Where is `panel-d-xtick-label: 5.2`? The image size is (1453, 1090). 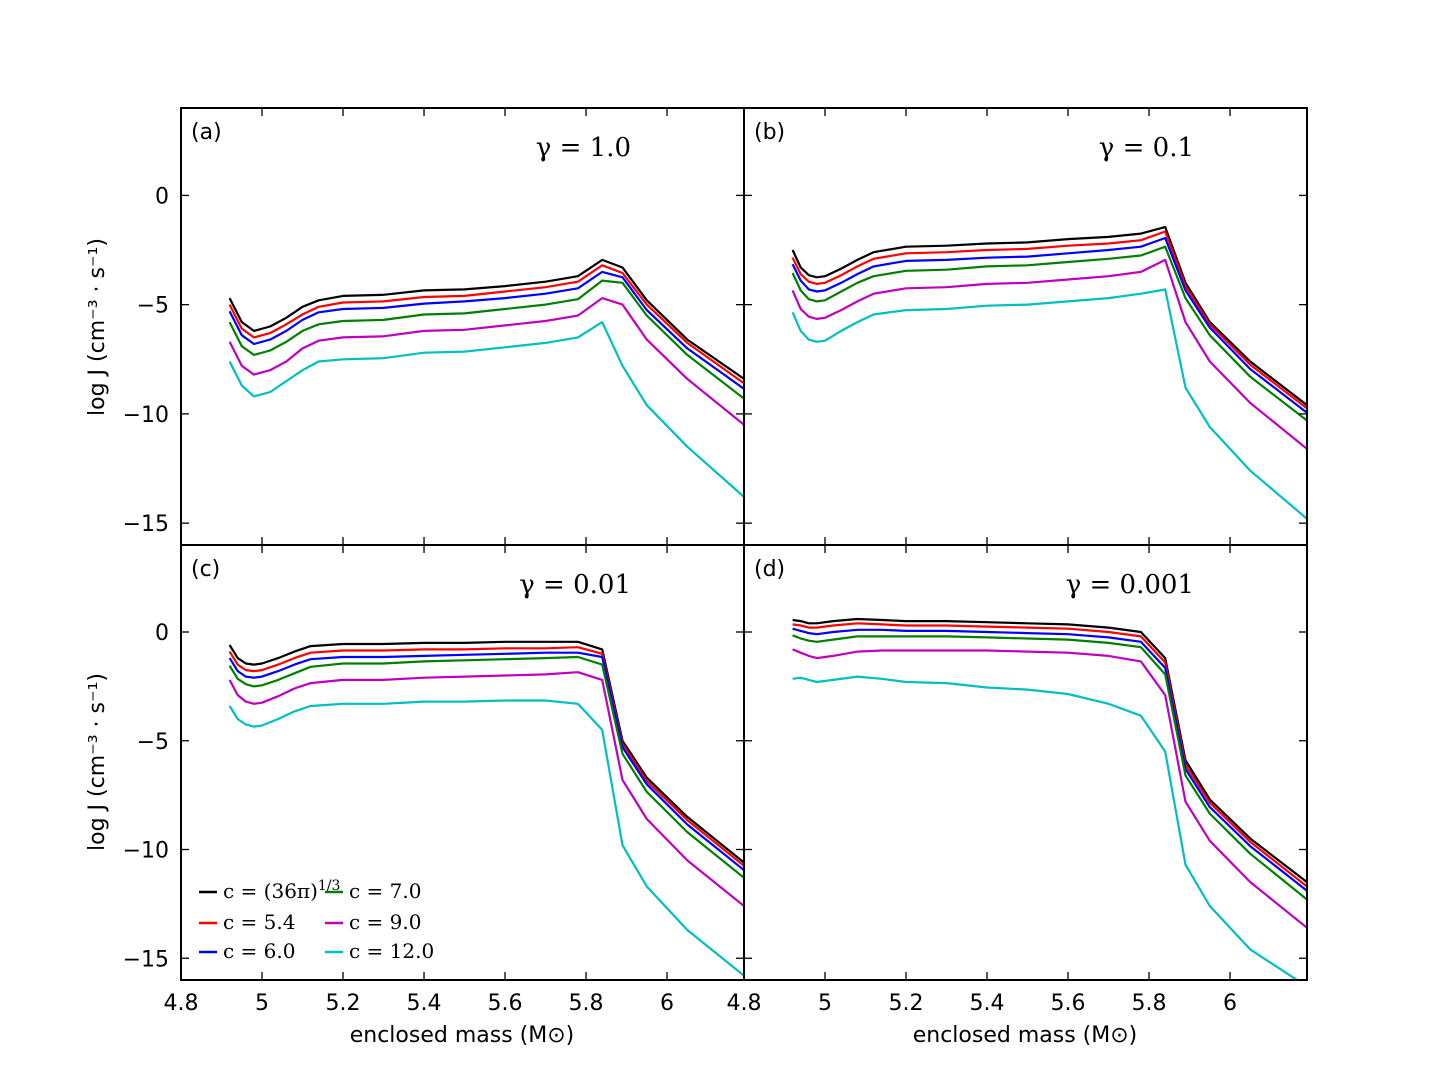 panel-d-xtick-label: 5.2 is located at coordinates (906, 1003).